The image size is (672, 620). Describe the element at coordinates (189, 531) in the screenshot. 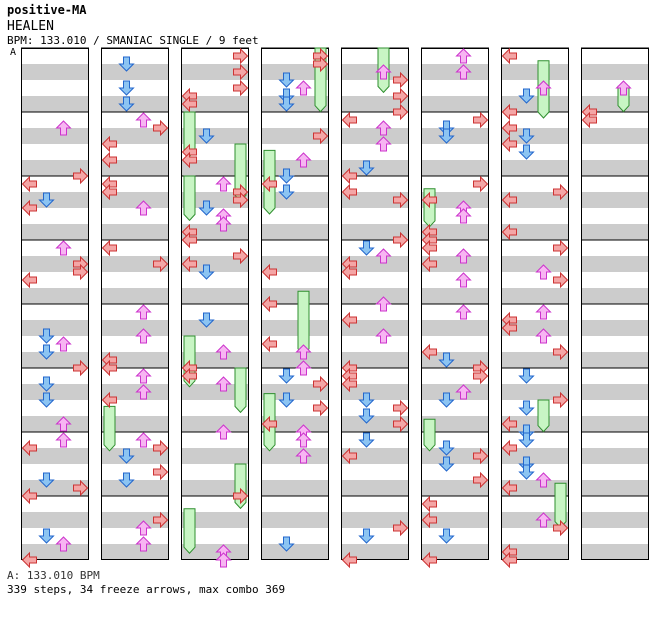

I see `freeze-arrow` at that location.